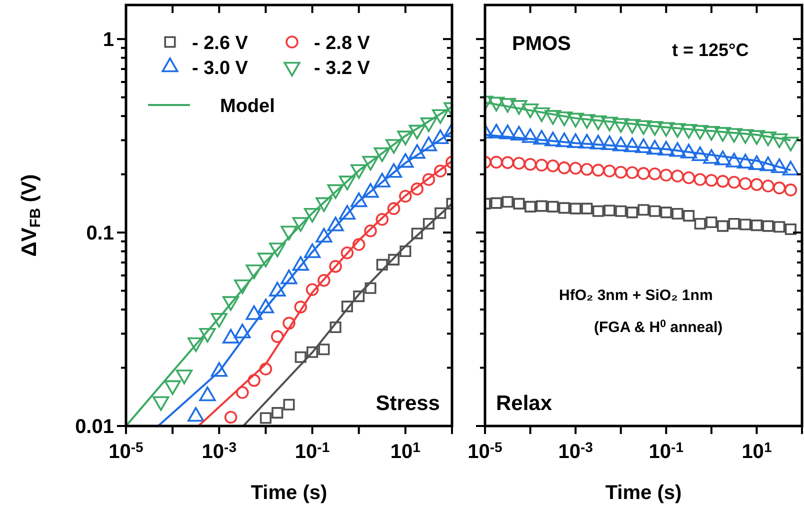  Describe the element at coordinates (524, 403) in the screenshot. I see `annotation: Relax` at that location.